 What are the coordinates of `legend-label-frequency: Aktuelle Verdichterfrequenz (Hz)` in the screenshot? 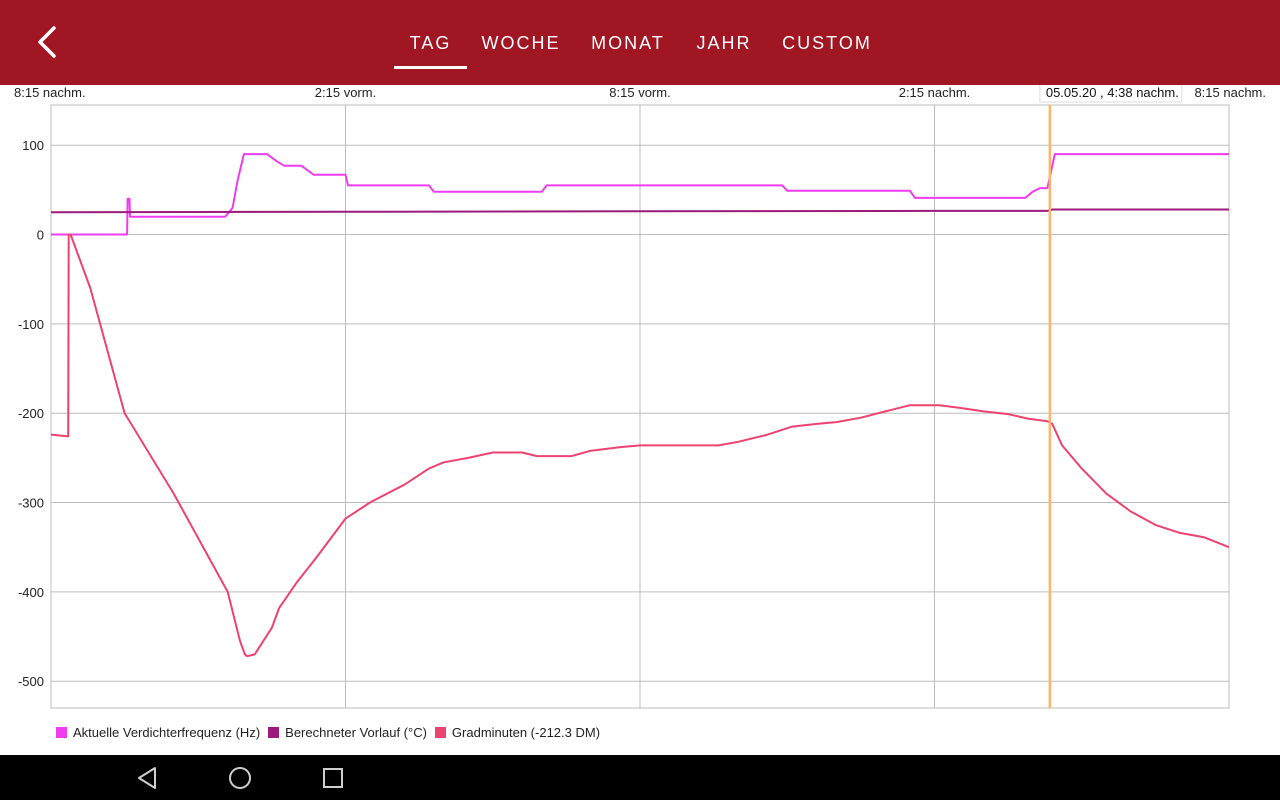 It's located at (167, 732).